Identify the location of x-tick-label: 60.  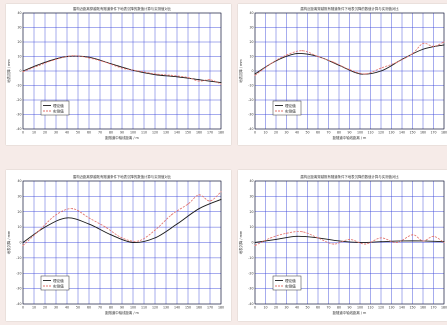
(89, 308).